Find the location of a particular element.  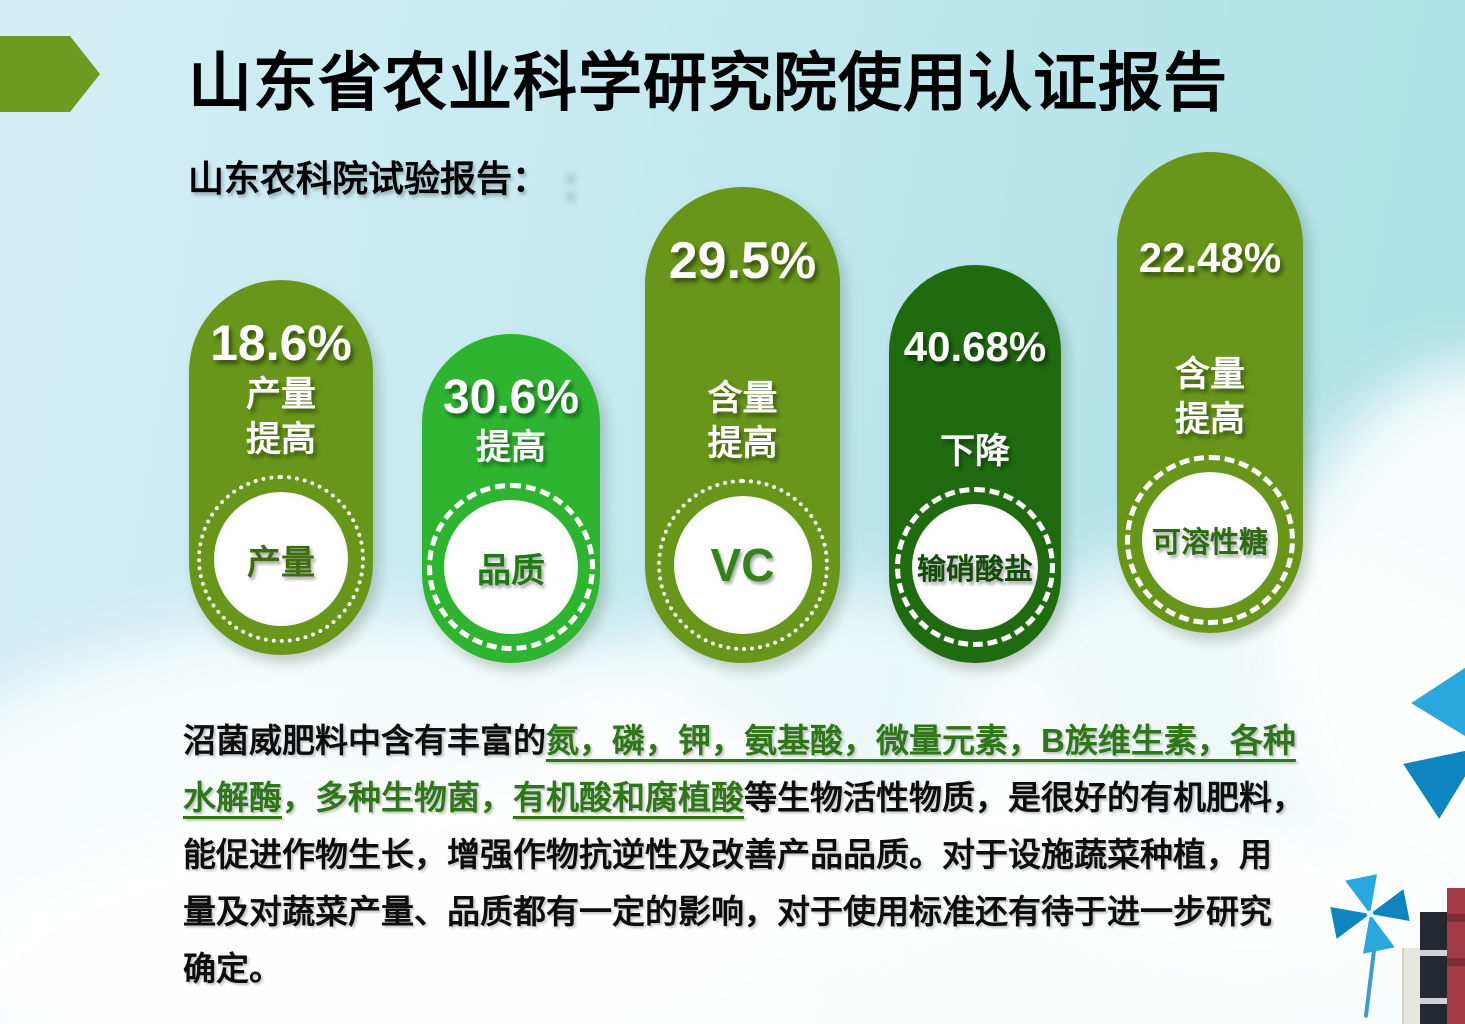

metric-ring: 产量 is located at coordinates (281, 559).